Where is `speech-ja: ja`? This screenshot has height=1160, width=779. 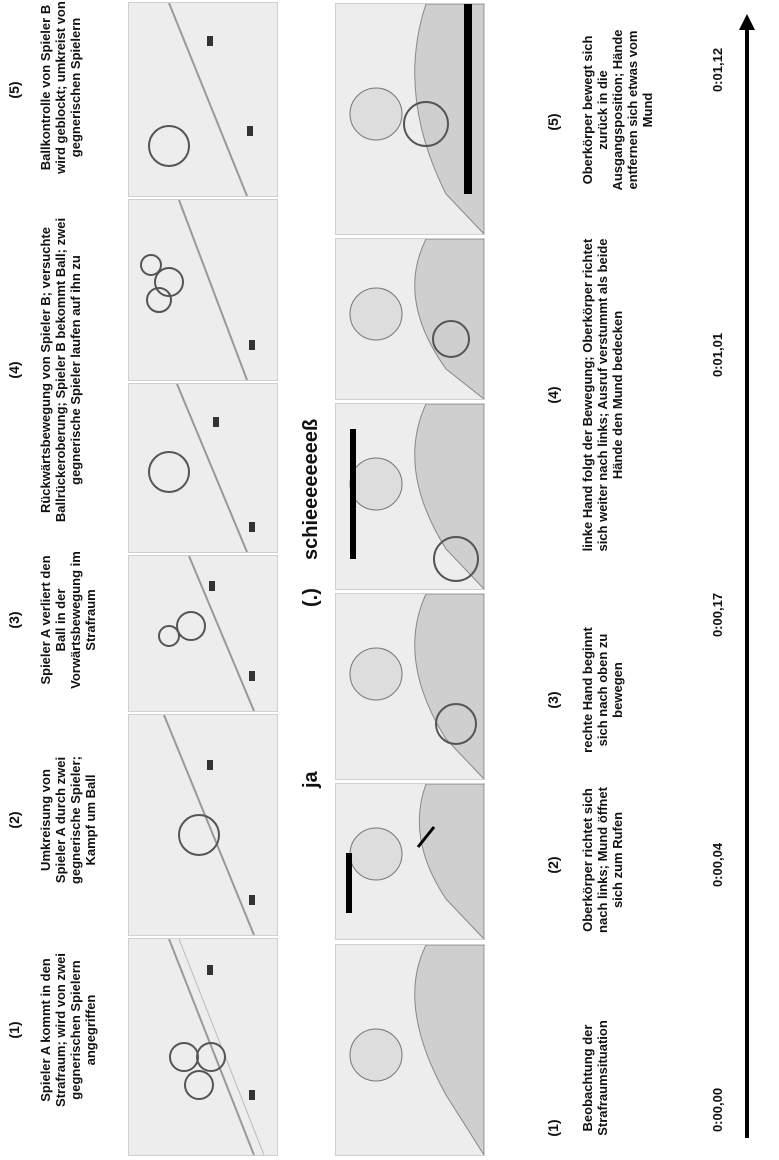 speech-ja: ja is located at coordinates (311, 779).